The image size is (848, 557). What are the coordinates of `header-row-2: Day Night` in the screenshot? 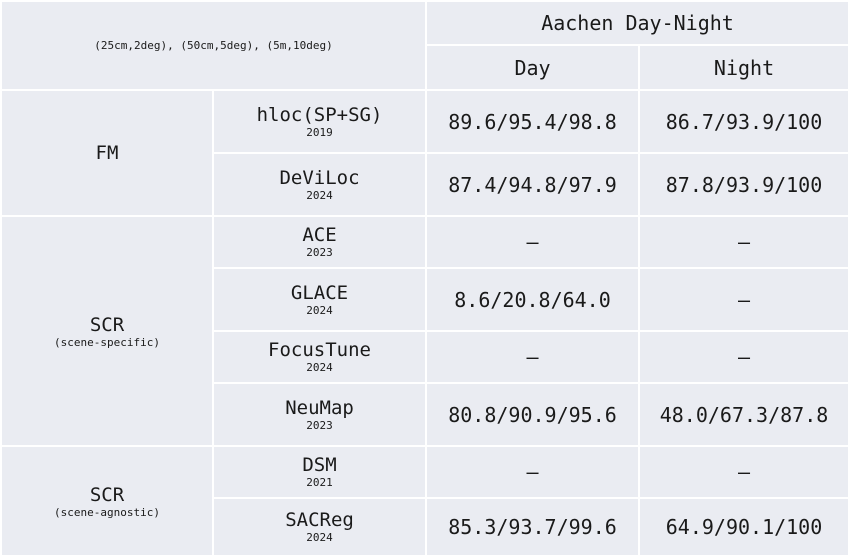 It's located at (424, 67).